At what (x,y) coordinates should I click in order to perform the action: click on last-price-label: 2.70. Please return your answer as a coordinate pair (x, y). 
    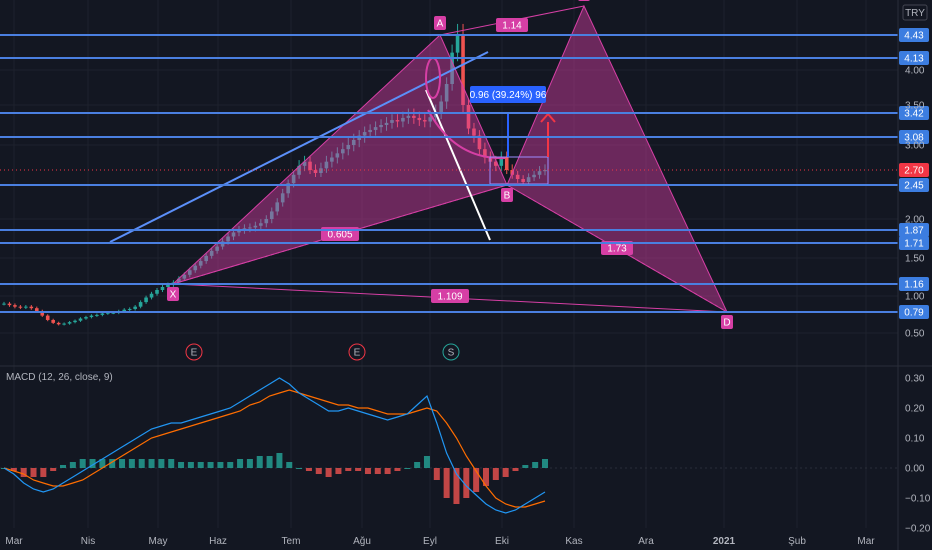
    Looking at the image, I should click on (914, 171).